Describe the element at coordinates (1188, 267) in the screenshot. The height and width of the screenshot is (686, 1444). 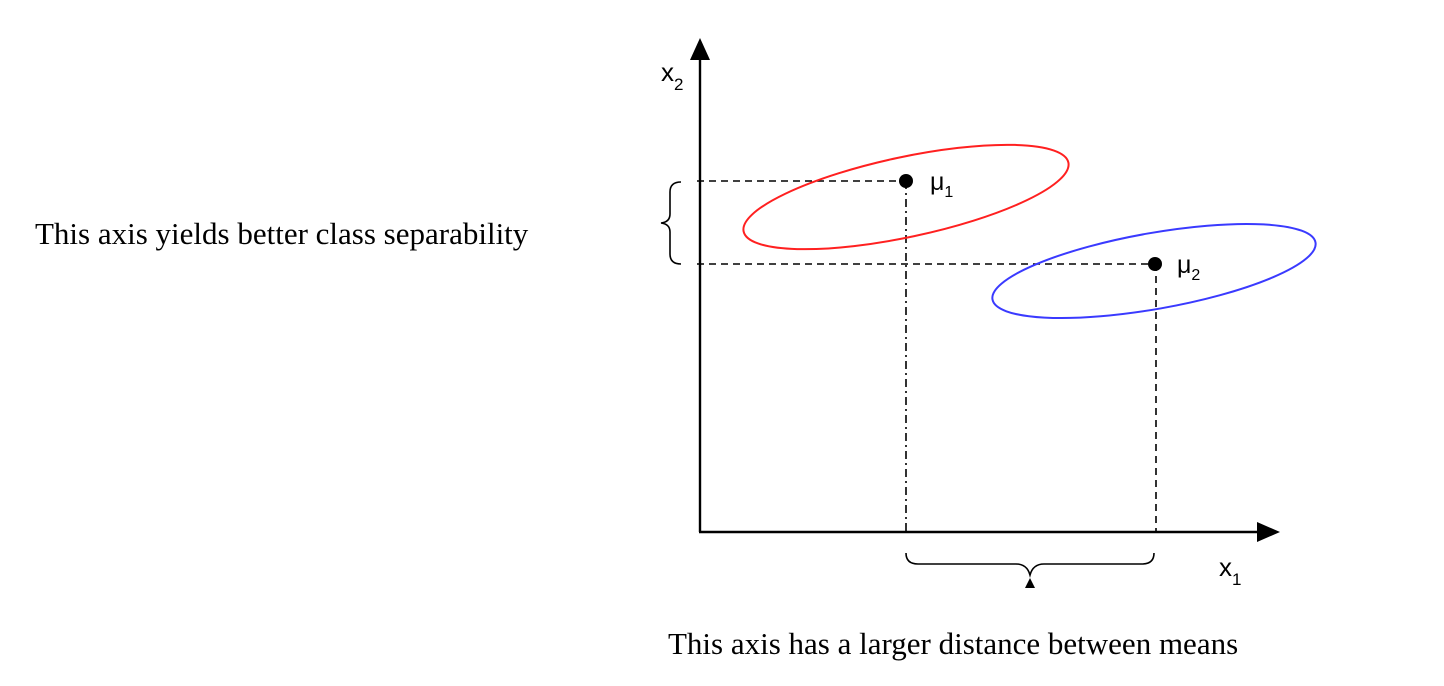
I see `mu2-label: μ2` at that location.